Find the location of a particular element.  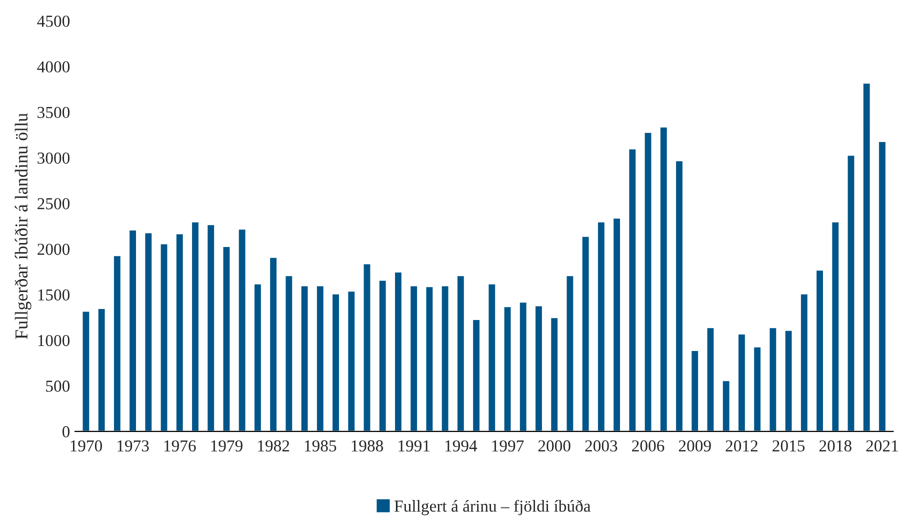

y-tick-label: 3500 is located at coordinates (54, 112).